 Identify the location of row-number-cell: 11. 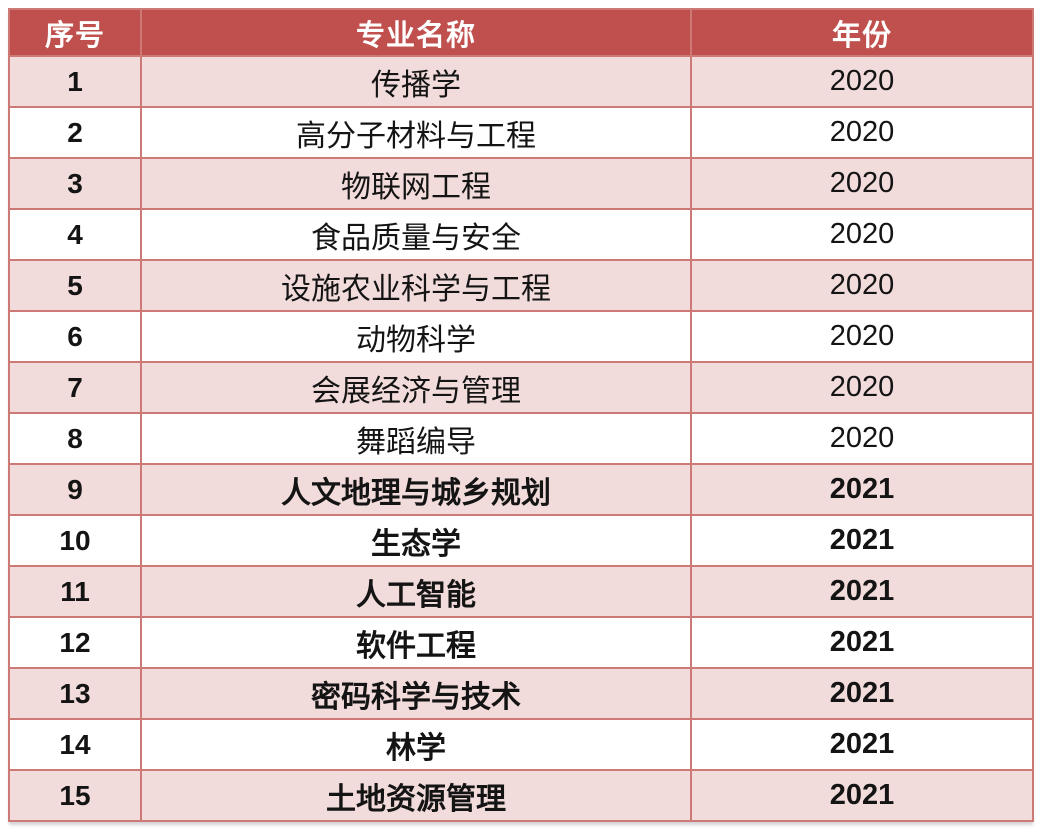
(75, 591).